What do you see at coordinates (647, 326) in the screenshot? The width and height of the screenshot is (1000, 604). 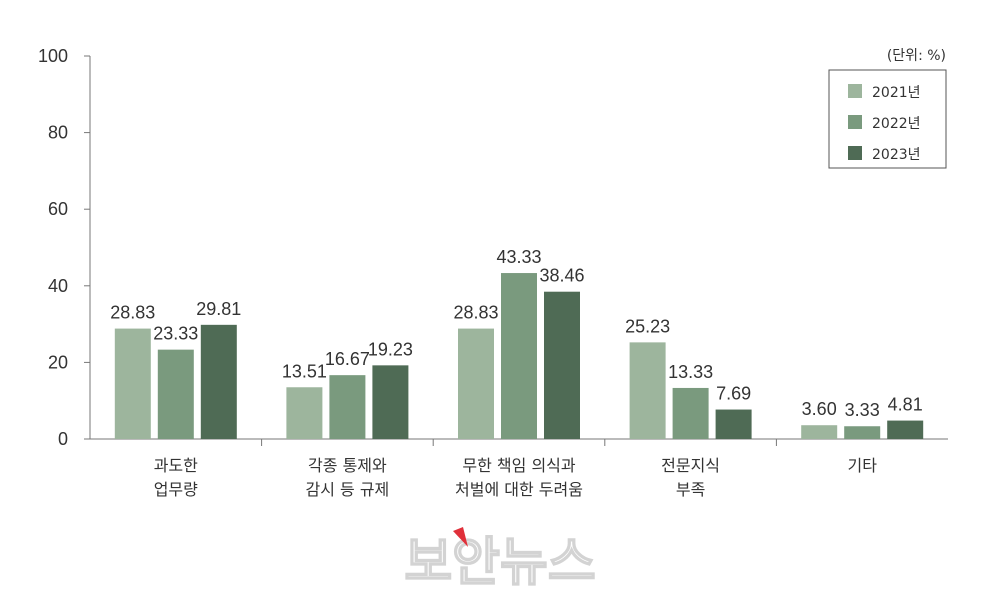 I see `data-label: 25.23` at bounding box center [647, 326].